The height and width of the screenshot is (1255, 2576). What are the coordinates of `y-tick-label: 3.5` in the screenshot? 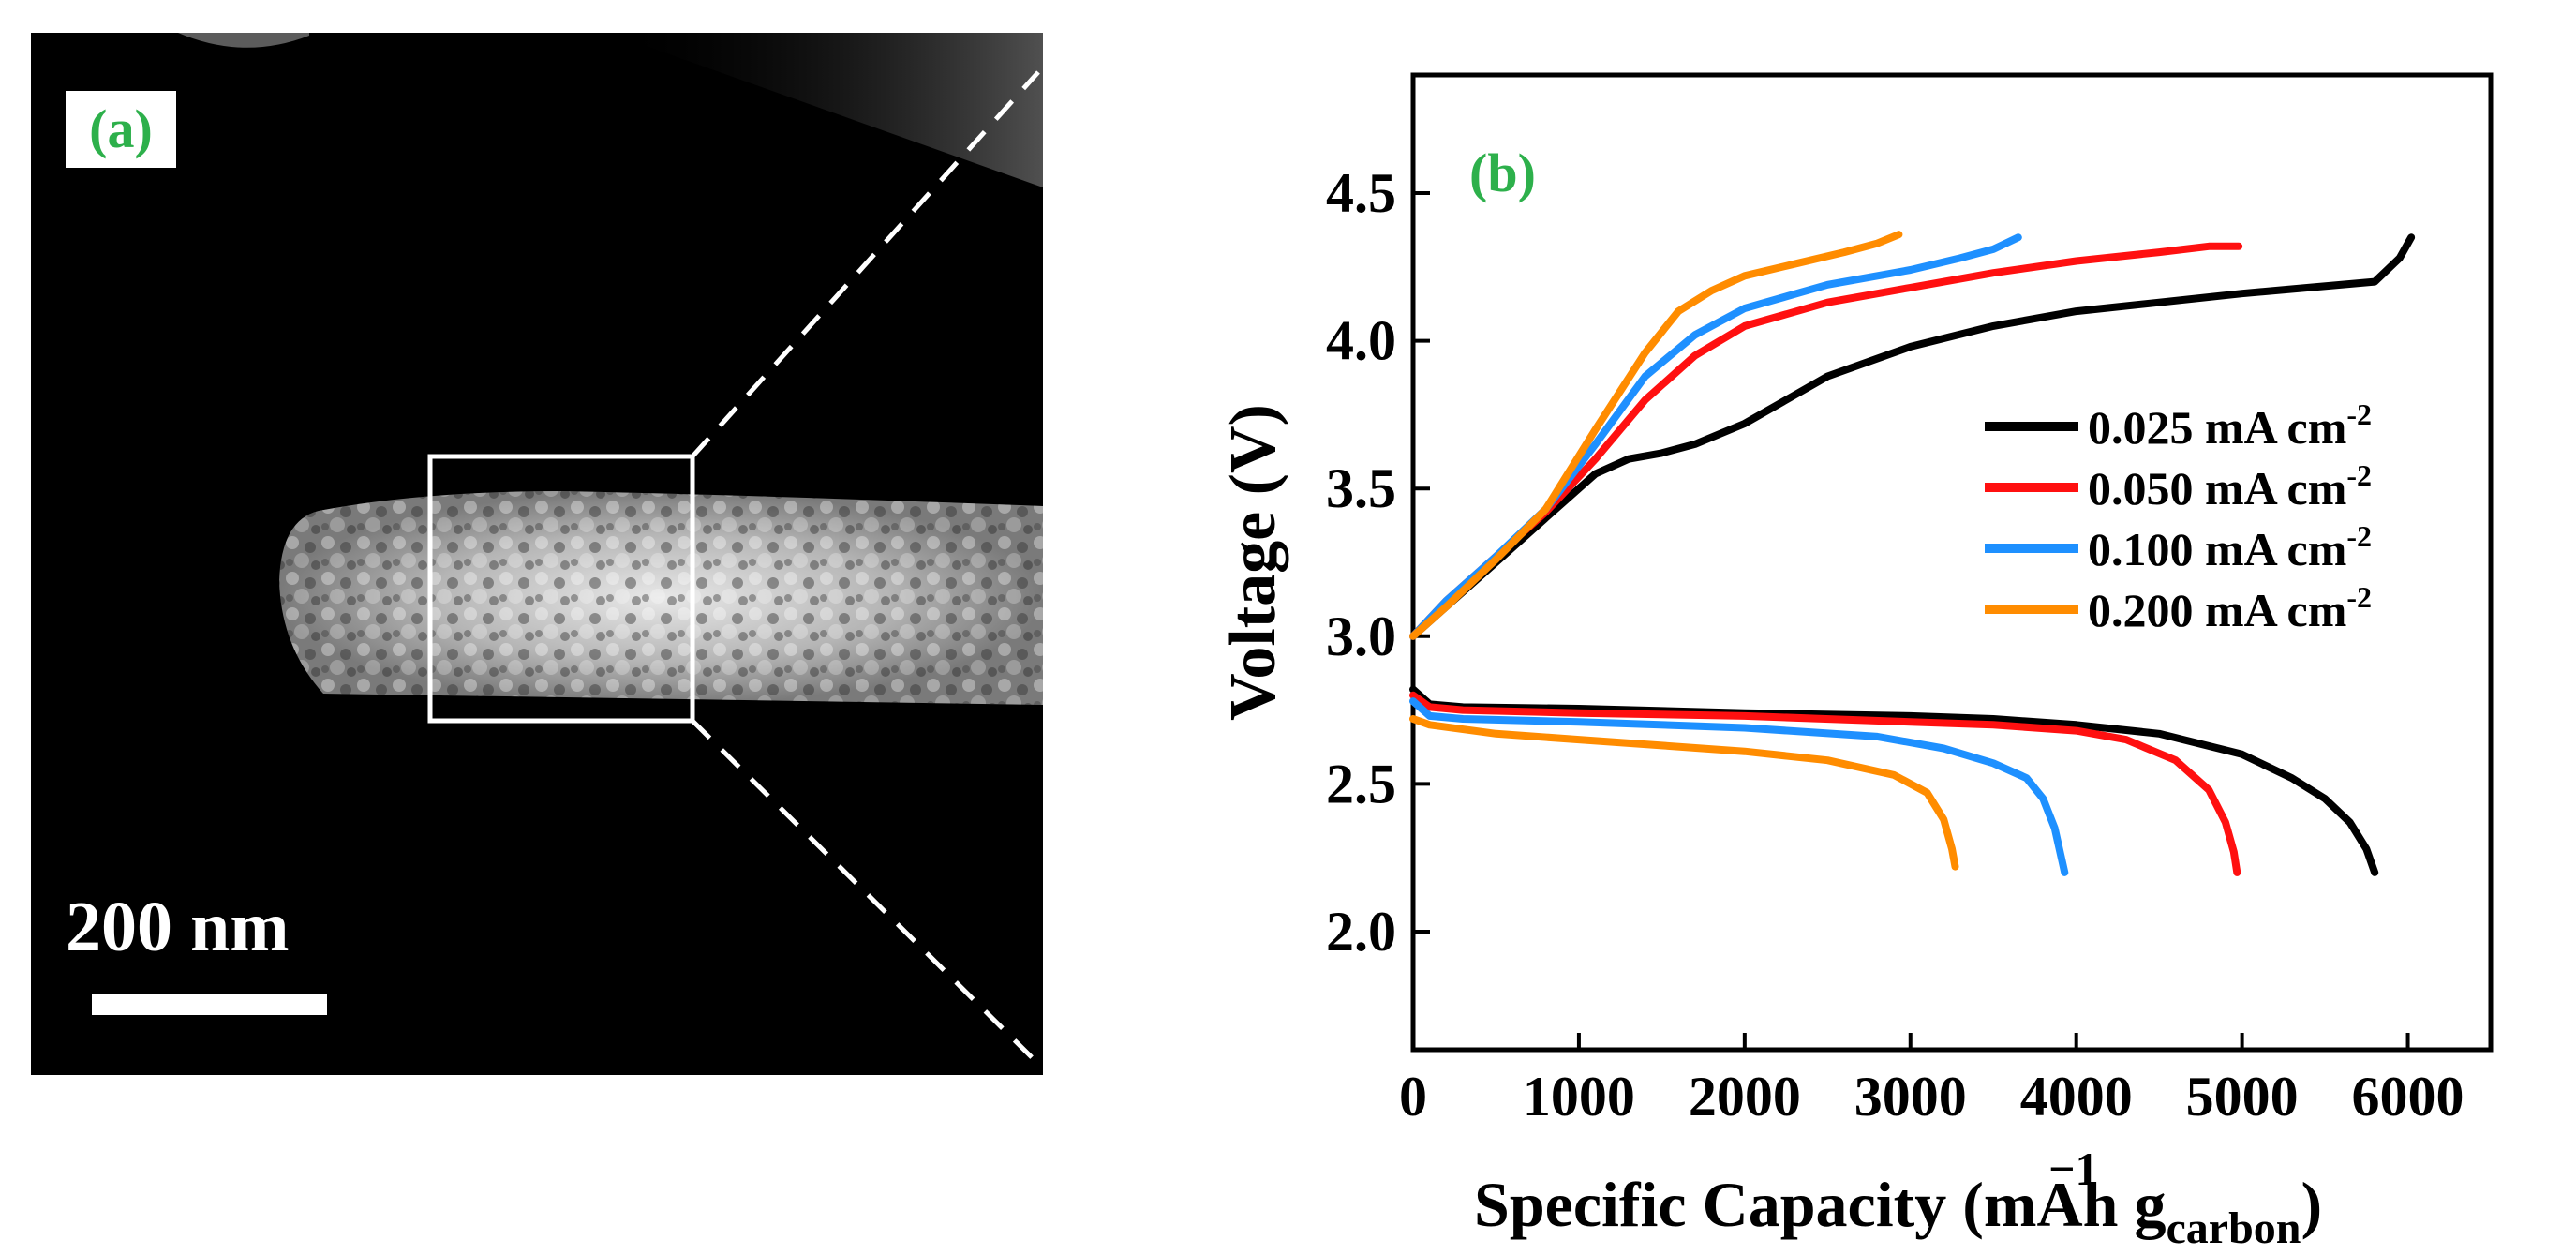 It's located at (1361, 488).